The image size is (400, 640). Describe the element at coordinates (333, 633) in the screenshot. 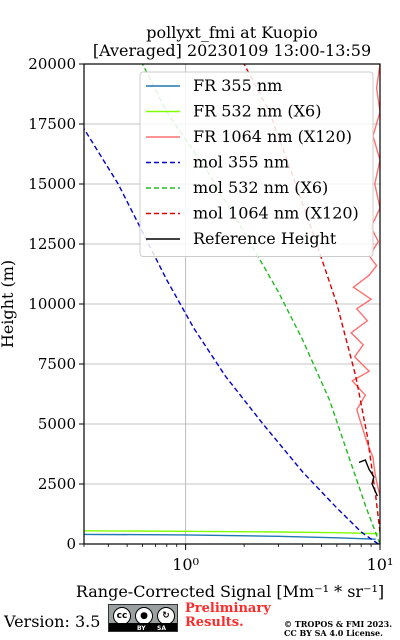

I see `copyright-line2: CC BY SA 4.0 License.` at that location.